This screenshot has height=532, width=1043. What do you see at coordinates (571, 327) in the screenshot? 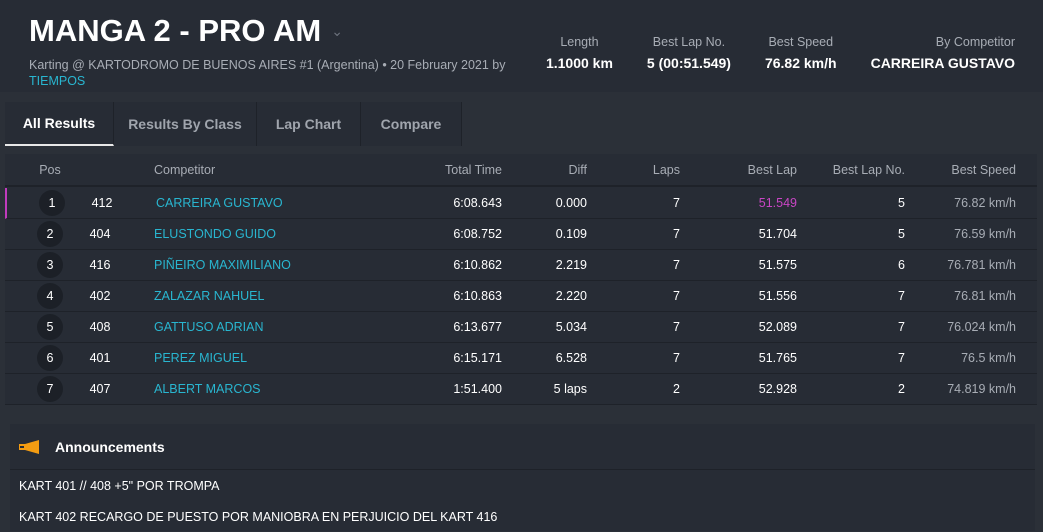
I see `diff: 5.034` at bounding box center [571, 327].